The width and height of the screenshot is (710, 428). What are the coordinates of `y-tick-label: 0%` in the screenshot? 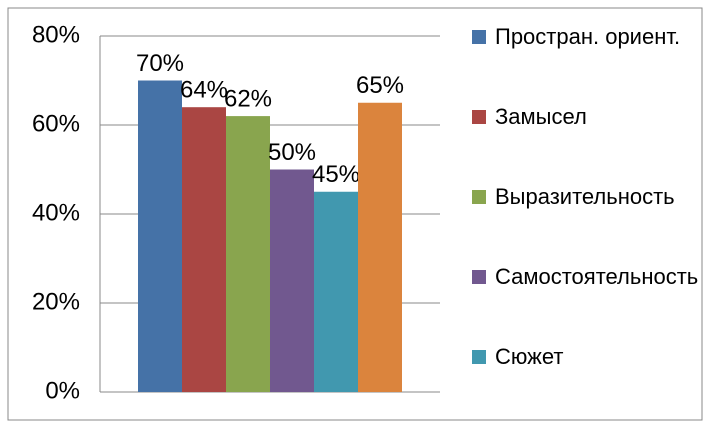 It's located at (62, 390).